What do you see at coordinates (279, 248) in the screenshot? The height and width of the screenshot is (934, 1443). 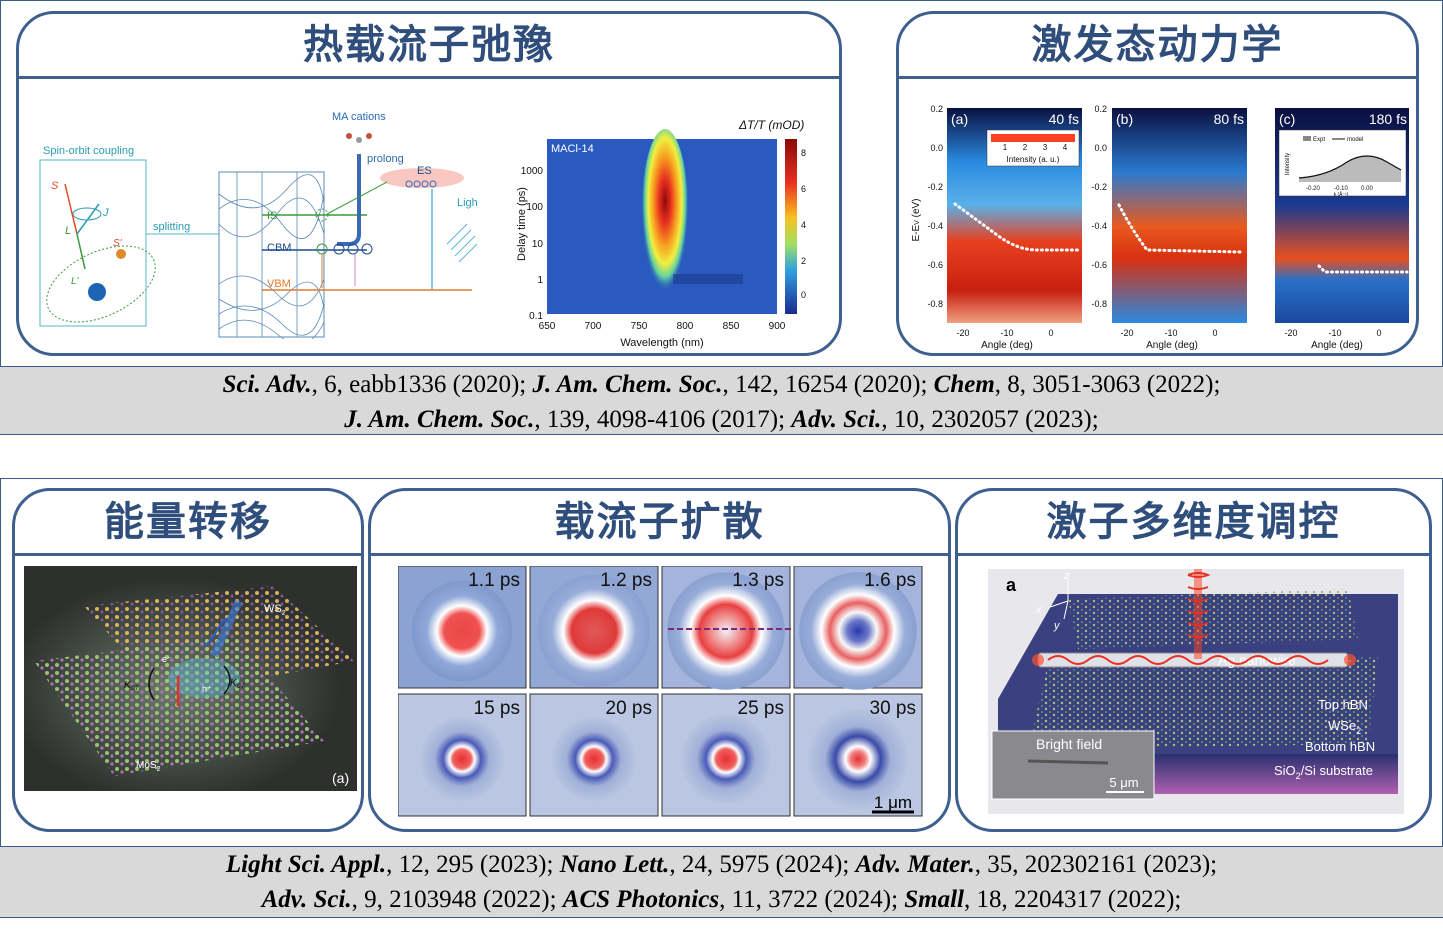 I see `svg-text: CBM` at bounding box center [279, 248].